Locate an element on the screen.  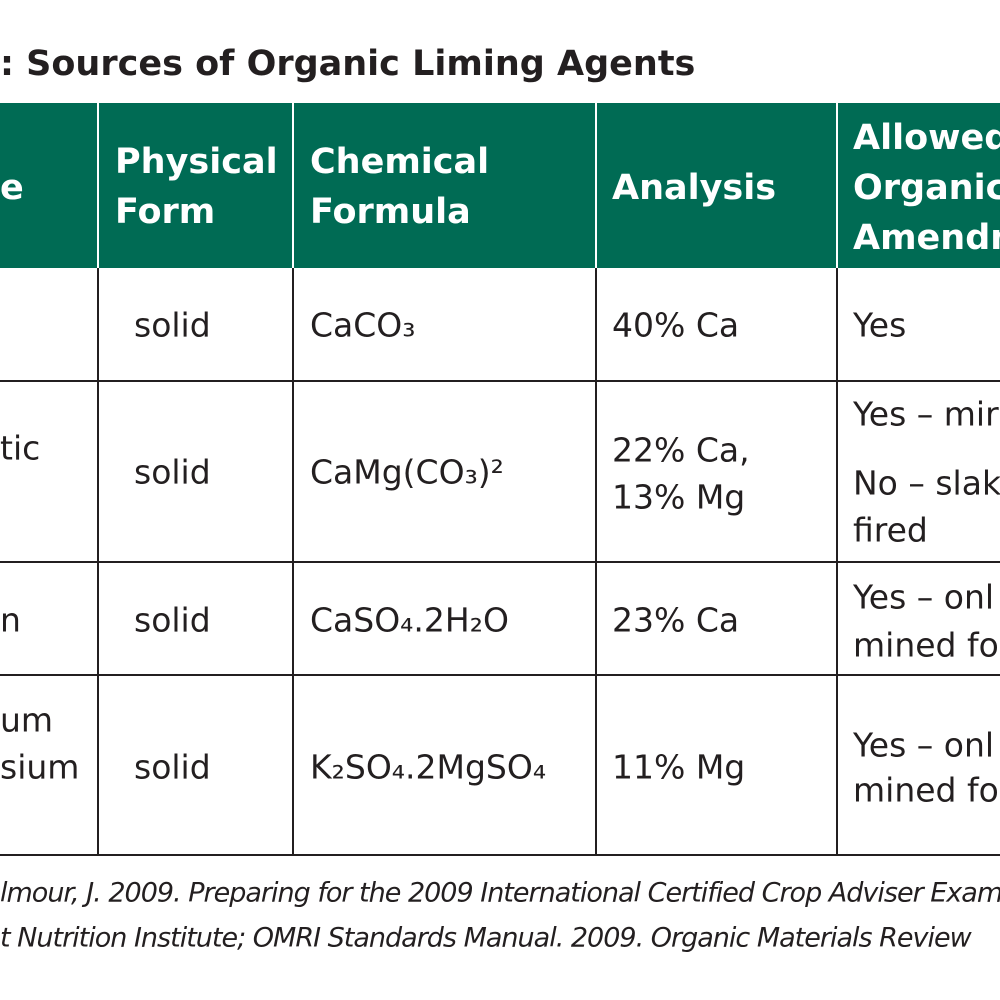
table-cell: 22% Ca, is located at coordinates (681, 450).